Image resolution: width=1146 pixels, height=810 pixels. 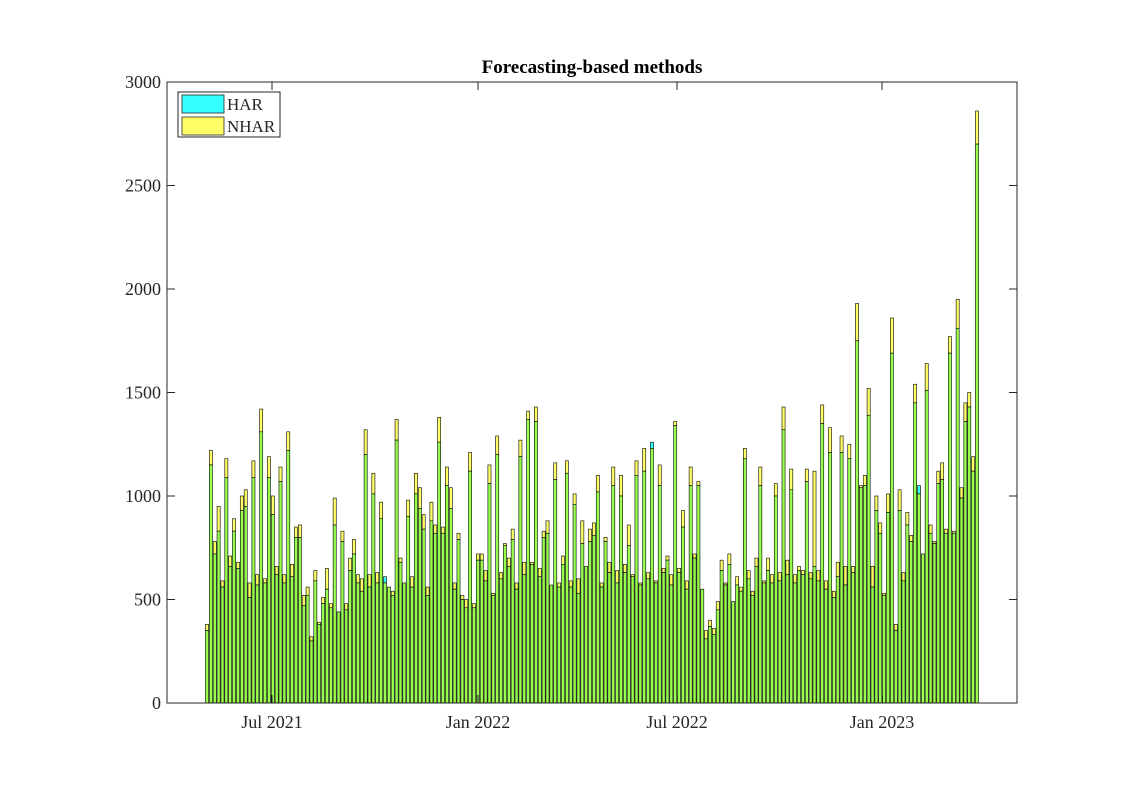 I want to click on y-tick-label: 1000, so click(x=143, y=496).